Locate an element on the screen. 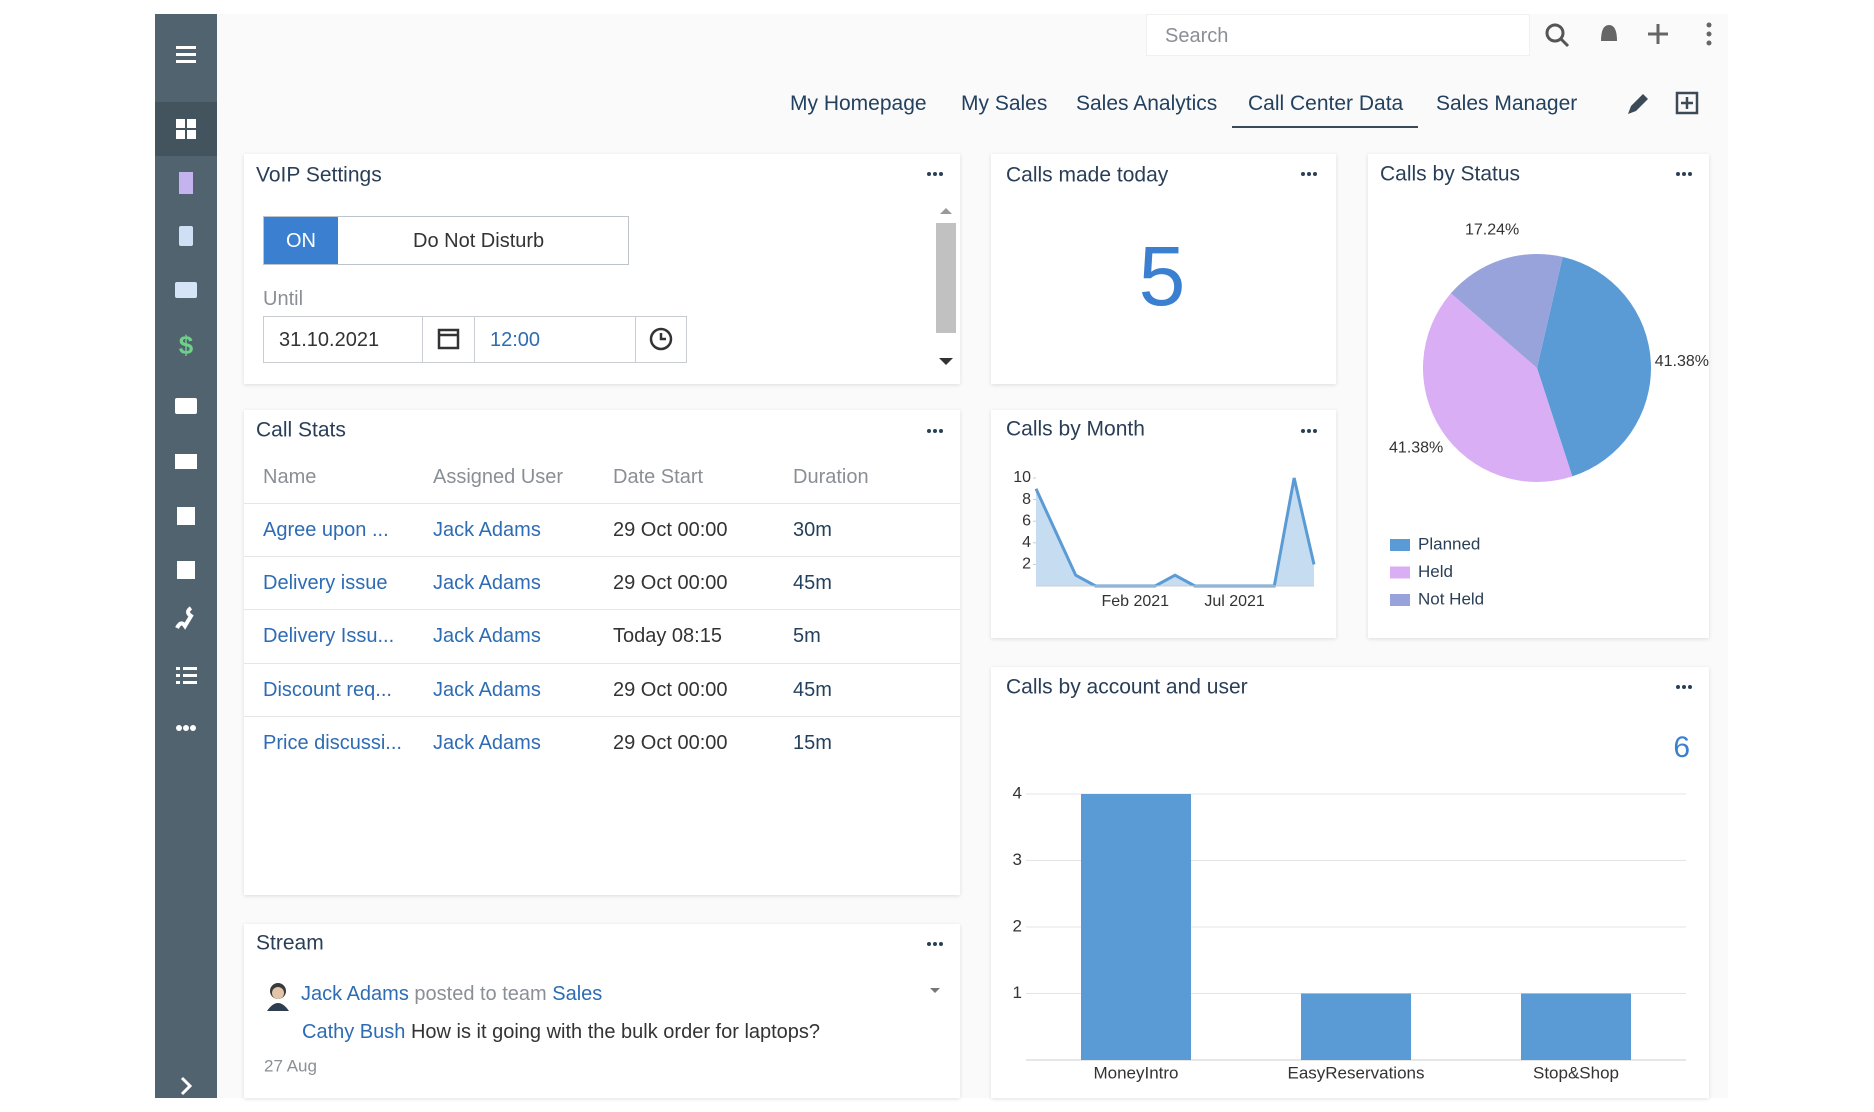  accounts-icon is located at coordinates (186, 183).